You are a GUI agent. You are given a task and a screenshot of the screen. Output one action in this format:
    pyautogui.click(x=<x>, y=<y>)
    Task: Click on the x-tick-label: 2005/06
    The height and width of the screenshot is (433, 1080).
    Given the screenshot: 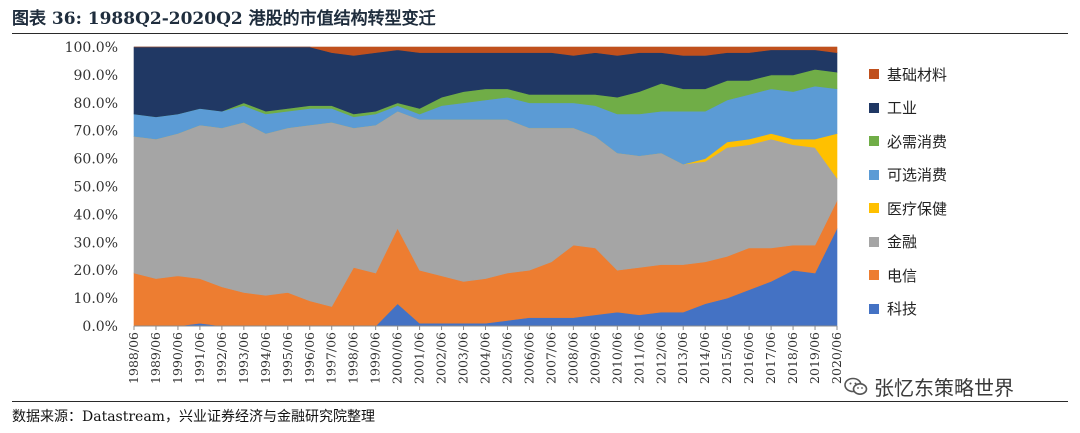 What is the action you would take?
    pyautogui.click(x=507, y=358)
    